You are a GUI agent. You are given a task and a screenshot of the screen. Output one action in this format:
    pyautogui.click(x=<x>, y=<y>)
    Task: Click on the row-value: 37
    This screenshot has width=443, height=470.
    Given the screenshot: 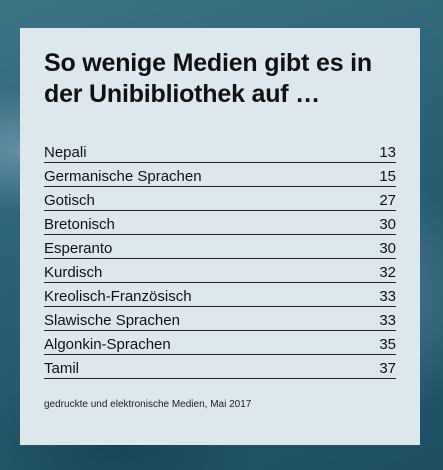 What is the action you would take?
    pyautogui.click(x=379, y=366)
    